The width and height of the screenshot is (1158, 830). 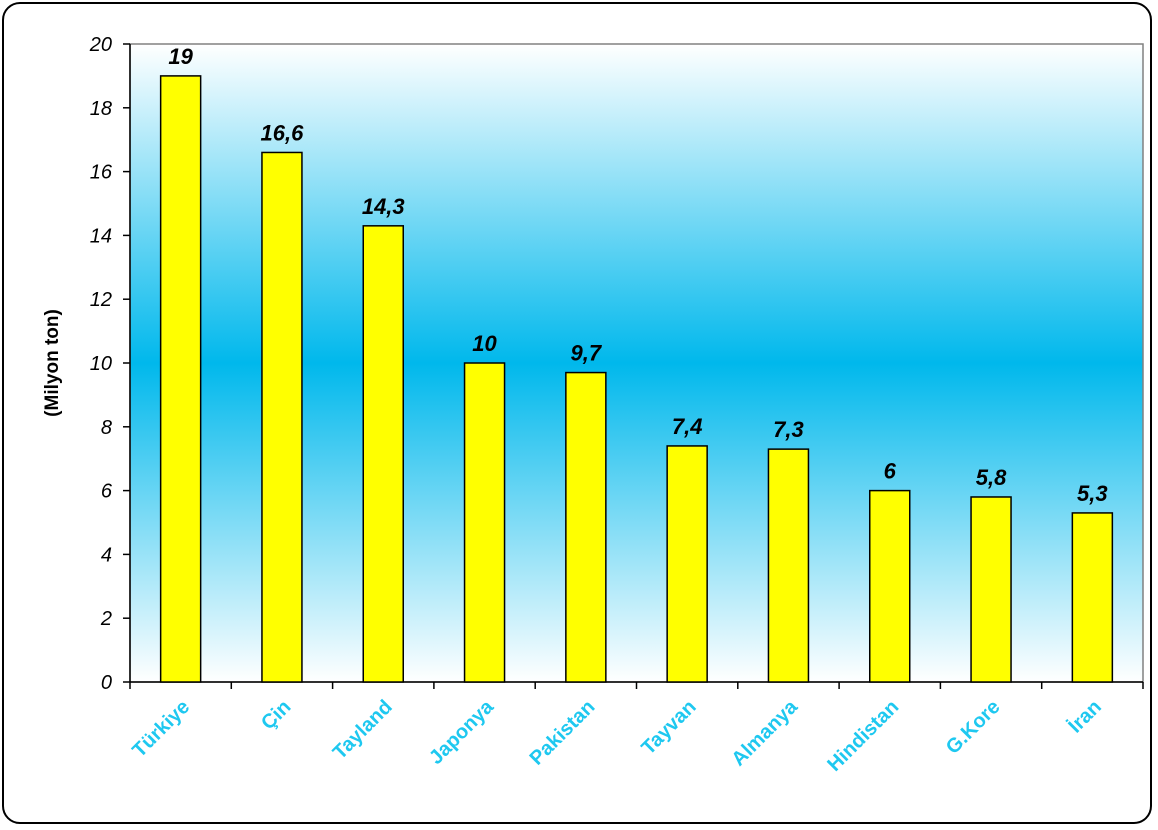 What do you see at coordinates (764, 732) in the screenshot?
I see `category-label: Almanya` at bounding box center [764, 732].